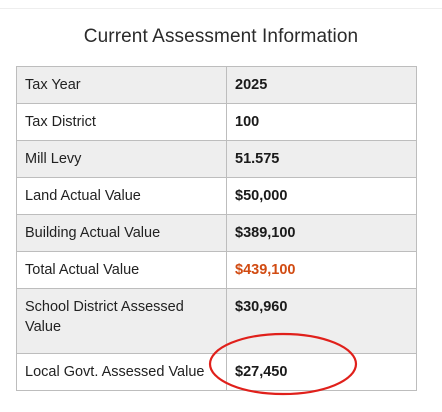  I want to click on building-actual-value-value: $389,100, so click(321, 233).